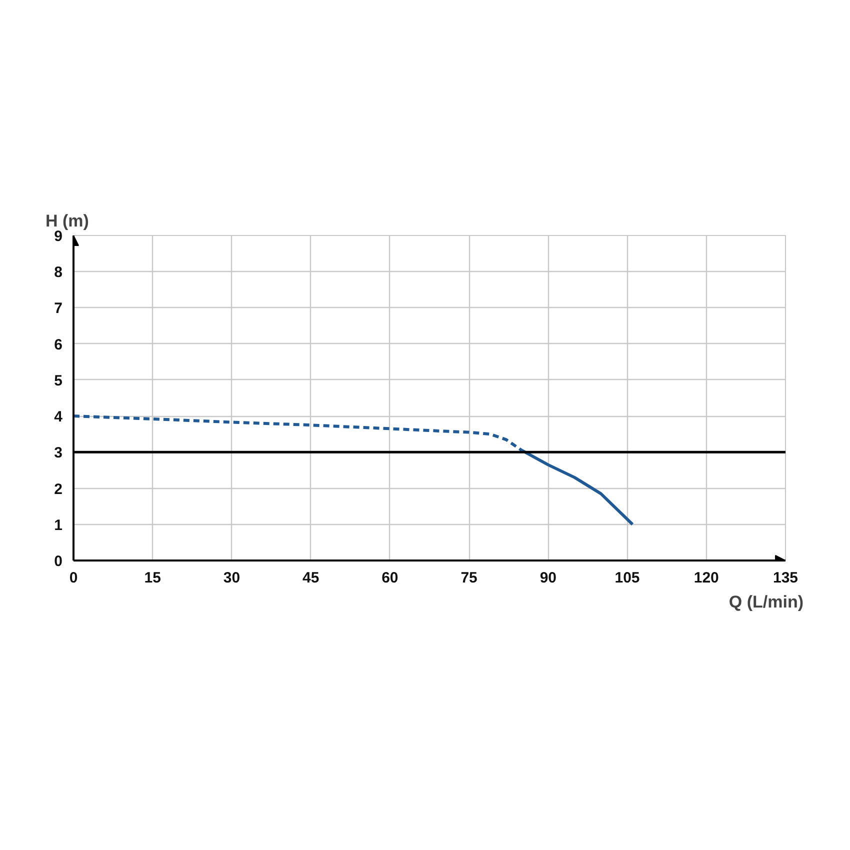 The width and height of the screenshot is (850, 850). Describe the element at coordinates (152, 578) in the screenshot. I see `x-tick-label: 15` at that location.